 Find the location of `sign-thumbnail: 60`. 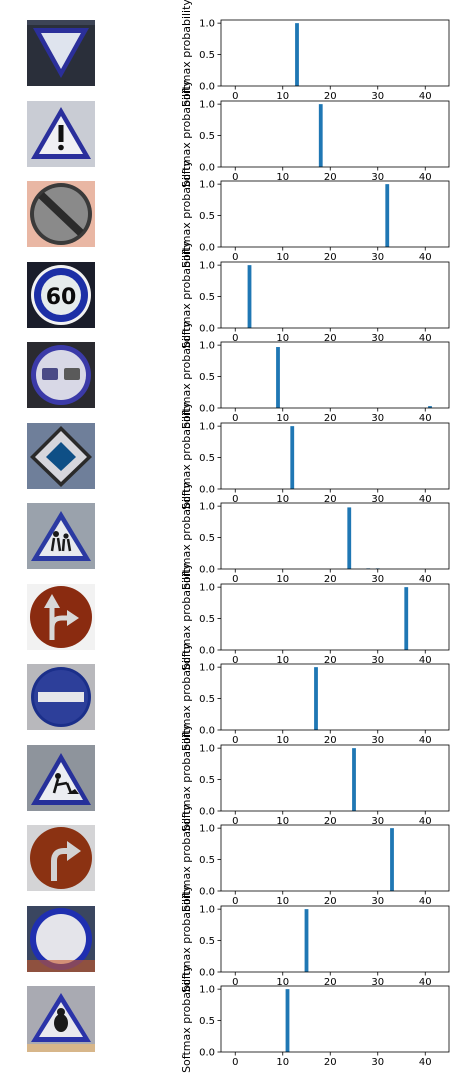

sign-thumbnail: 60 is located at coordinates (61, 294).